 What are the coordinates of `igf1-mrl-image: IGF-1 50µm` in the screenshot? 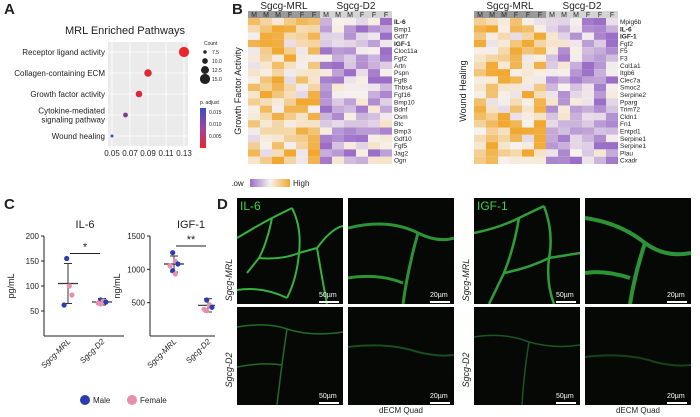 It's located at (527, 251).